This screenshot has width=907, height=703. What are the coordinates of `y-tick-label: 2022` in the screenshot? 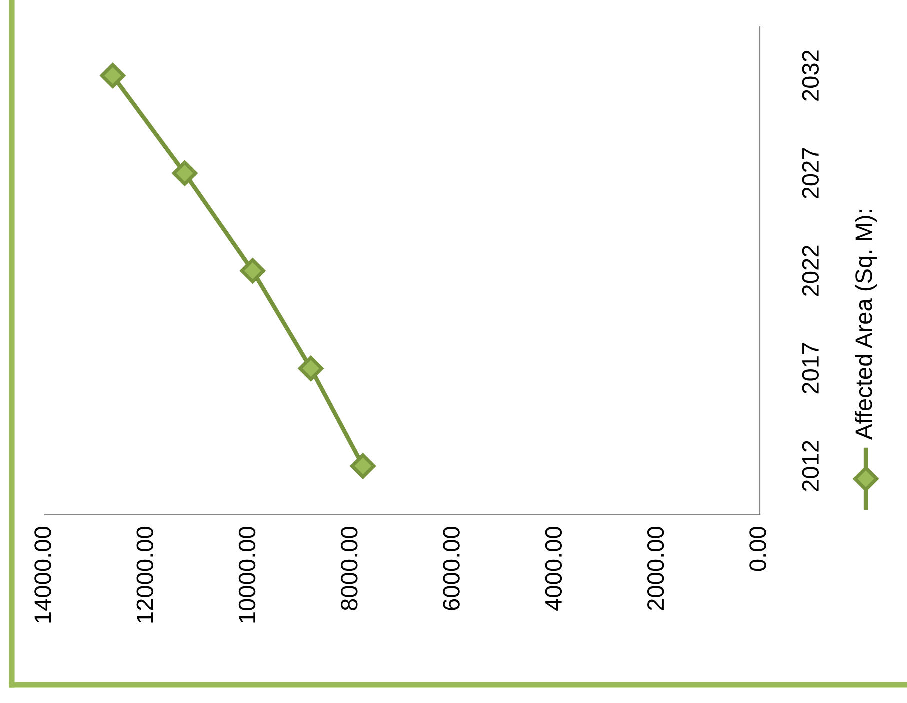 It's located at (811, 271).